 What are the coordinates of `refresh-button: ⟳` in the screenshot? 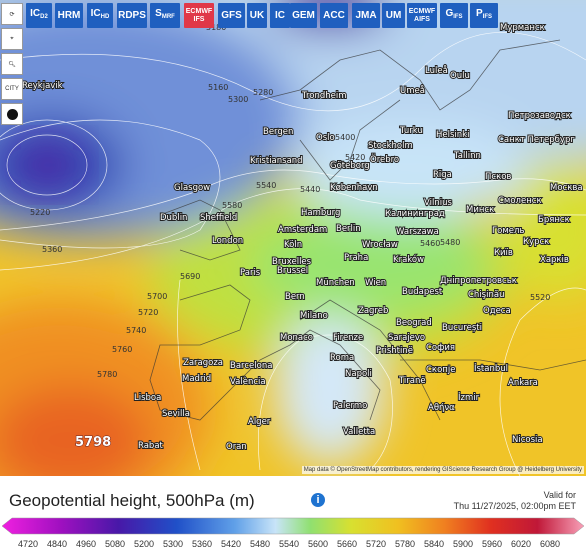 It's located at (12, 14).